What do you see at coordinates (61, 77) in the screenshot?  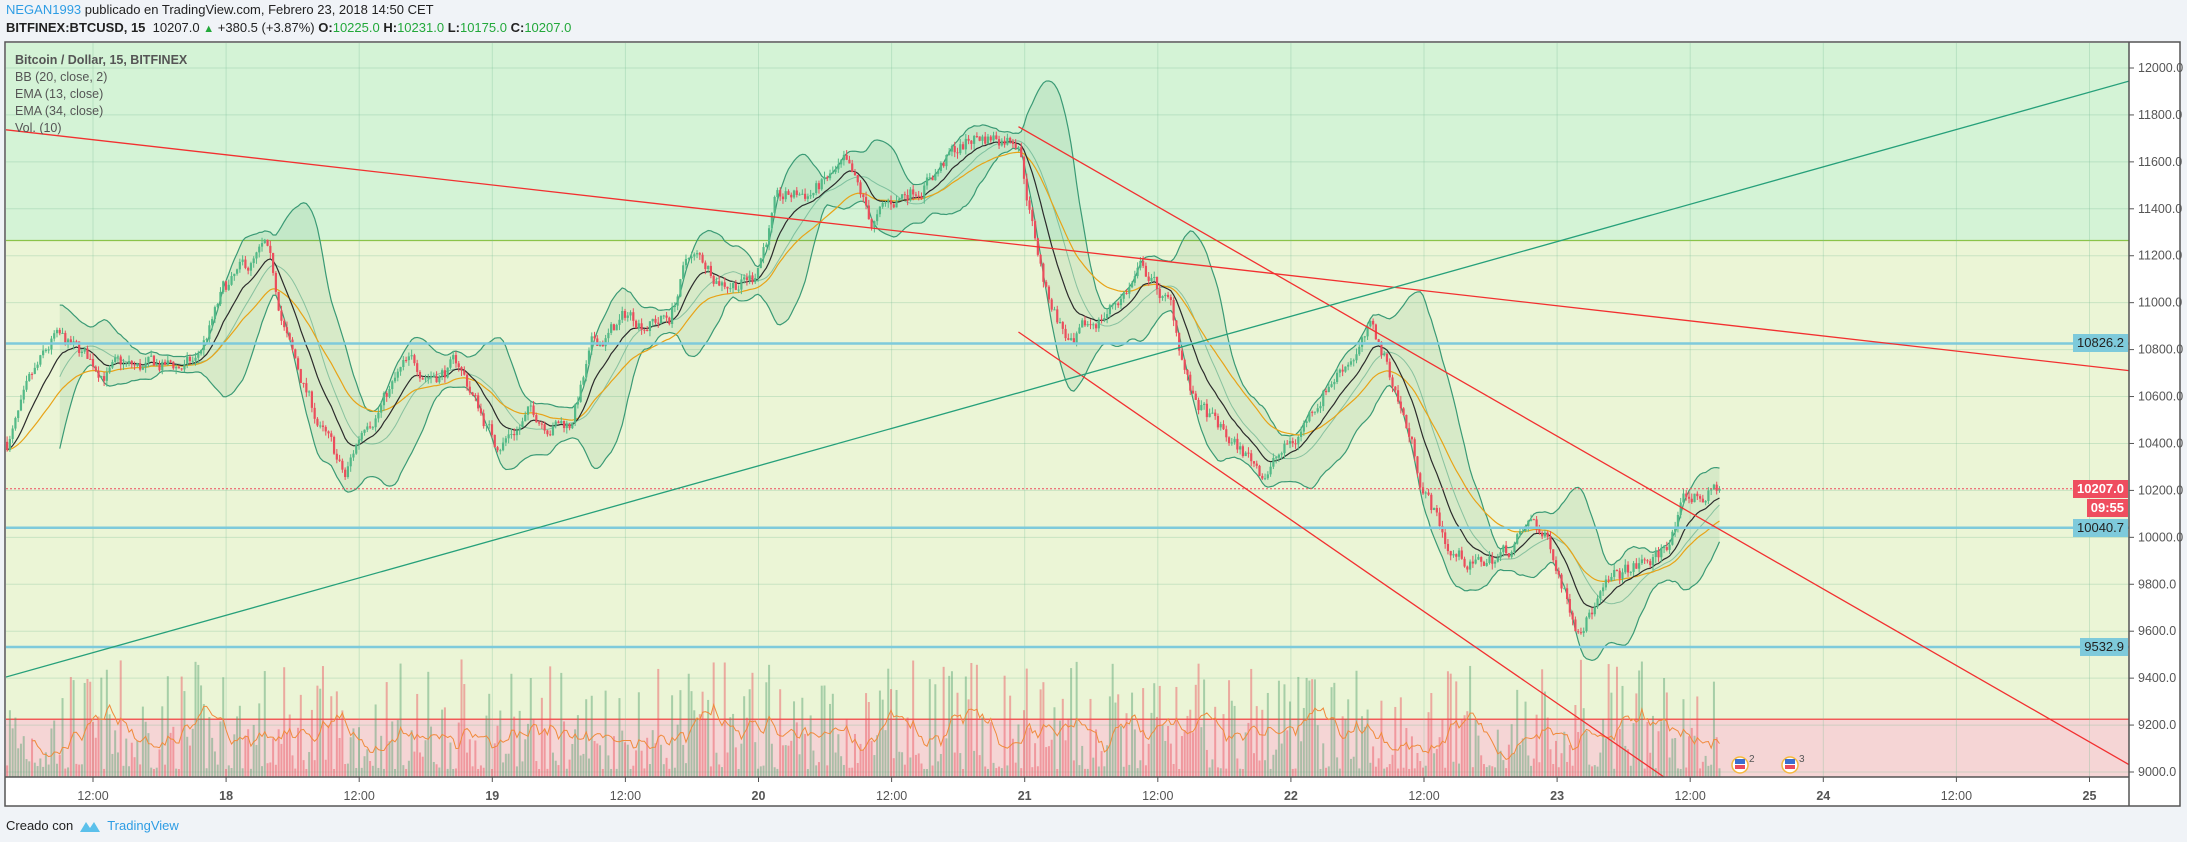 I see `legend-bb: BB (20, close, 2)` at bounding box center [61, 77].